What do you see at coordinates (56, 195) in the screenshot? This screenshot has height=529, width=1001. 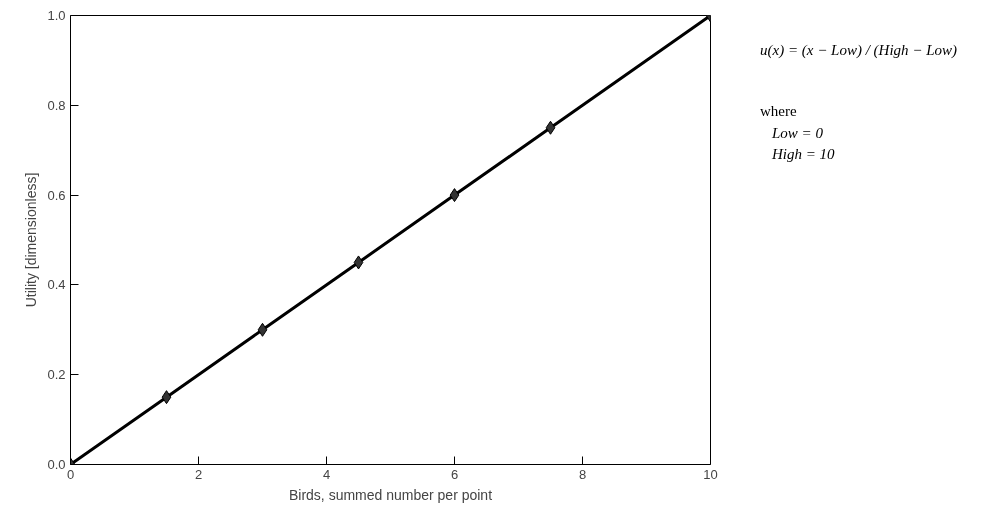 I see `y-tick-label: 0.6` at bounding box center [56, 195].